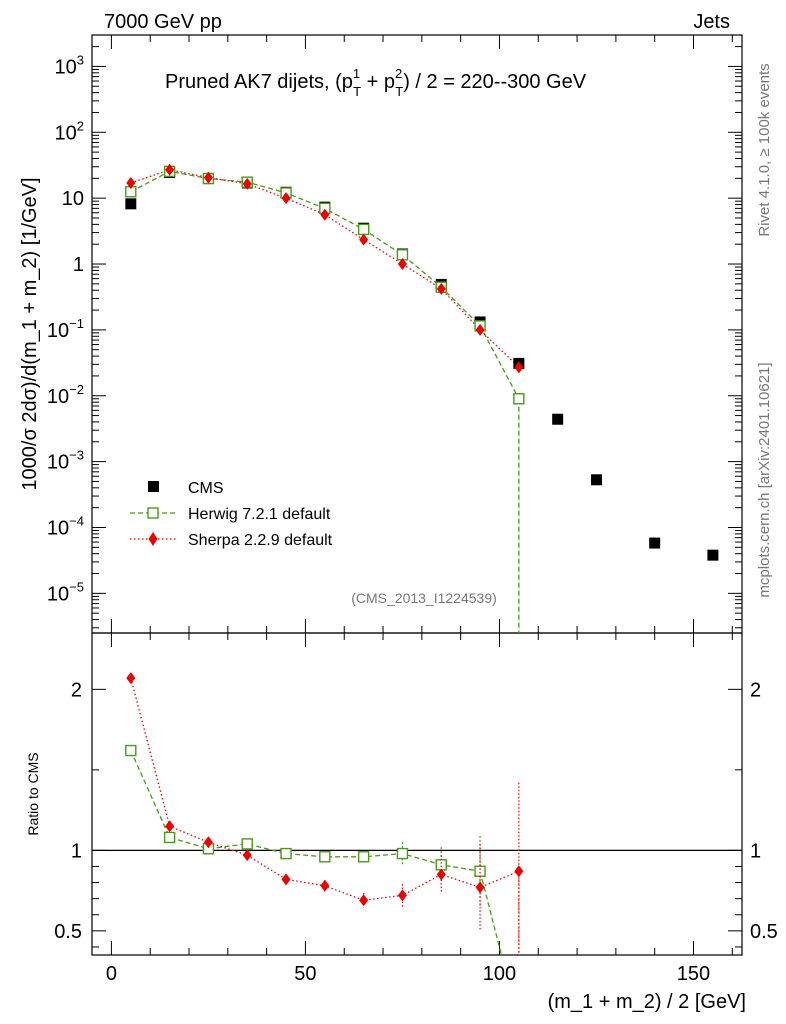  What do you see at coordinates (755, 851) in the screenshot?
I see `ratio-tick-label-right: 1` at bounding box center [755, 851].